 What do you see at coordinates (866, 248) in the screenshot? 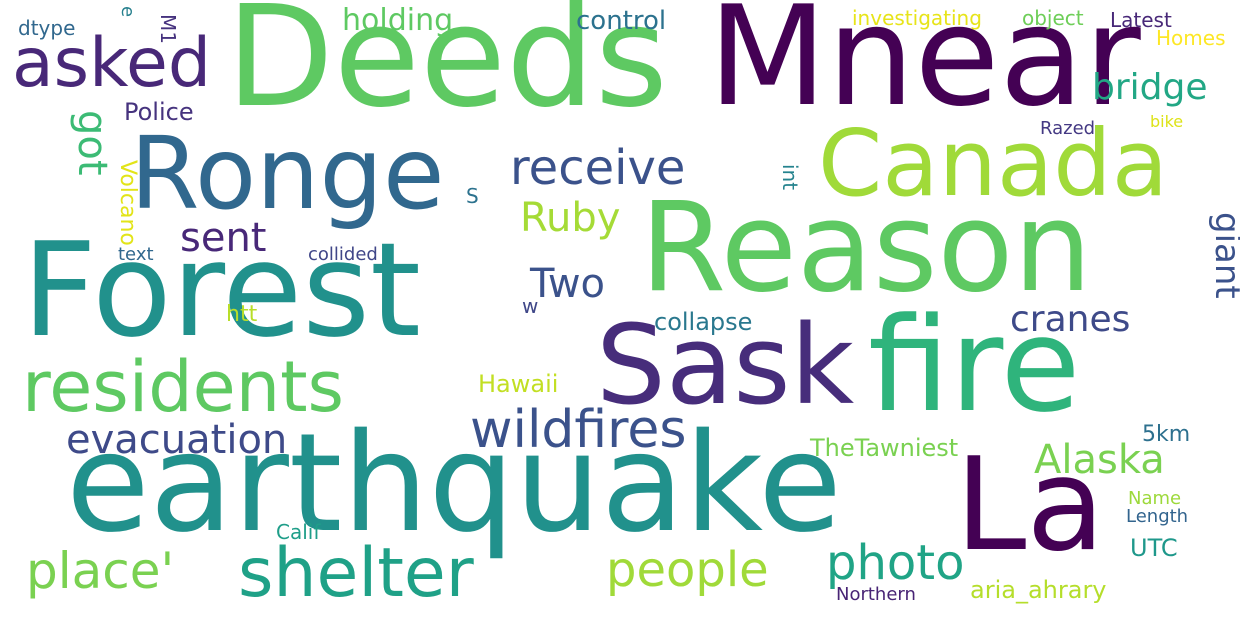
I see `word-reason: Reason` at bounding box center [866, 248].